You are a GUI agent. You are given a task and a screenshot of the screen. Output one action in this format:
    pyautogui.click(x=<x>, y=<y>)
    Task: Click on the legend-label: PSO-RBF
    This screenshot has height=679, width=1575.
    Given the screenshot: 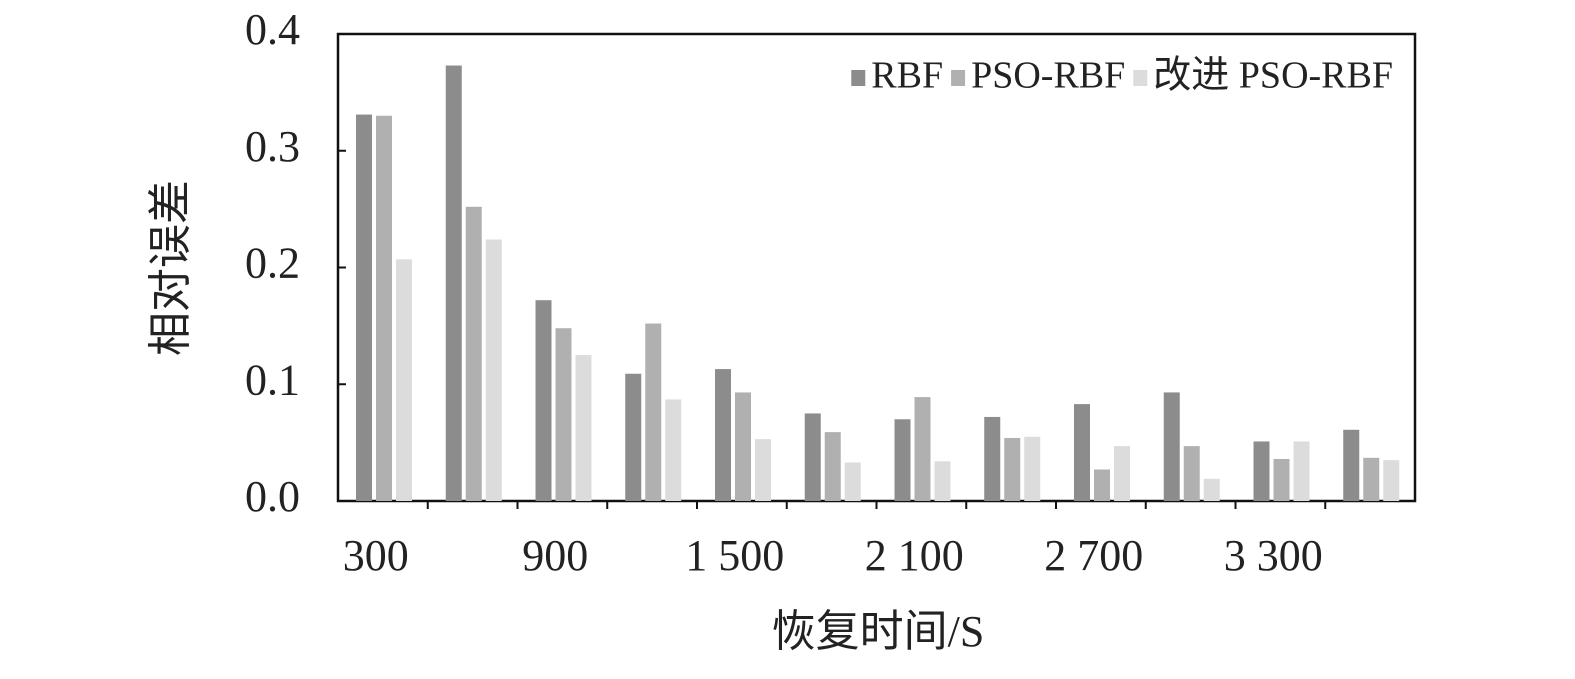 What is the action you would take?
    pyautogui.click(x=1048, y=76)
    